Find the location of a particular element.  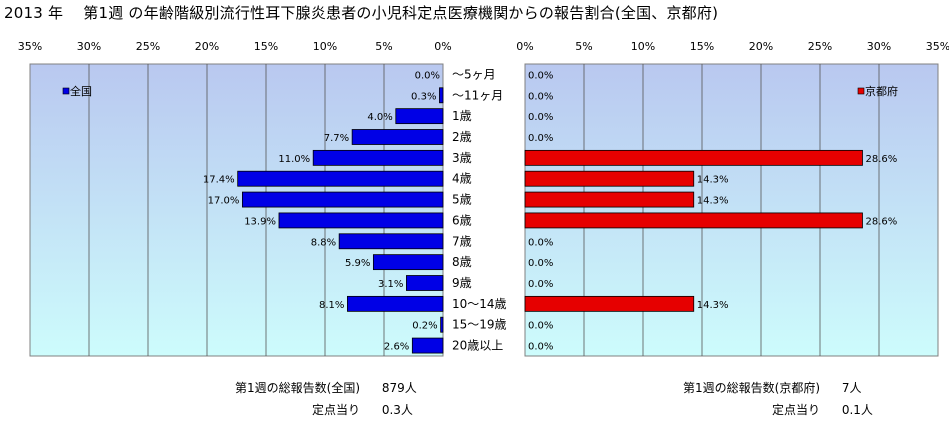

kyoto-x-tick-label: 20% is located at coordinates (761, 46).